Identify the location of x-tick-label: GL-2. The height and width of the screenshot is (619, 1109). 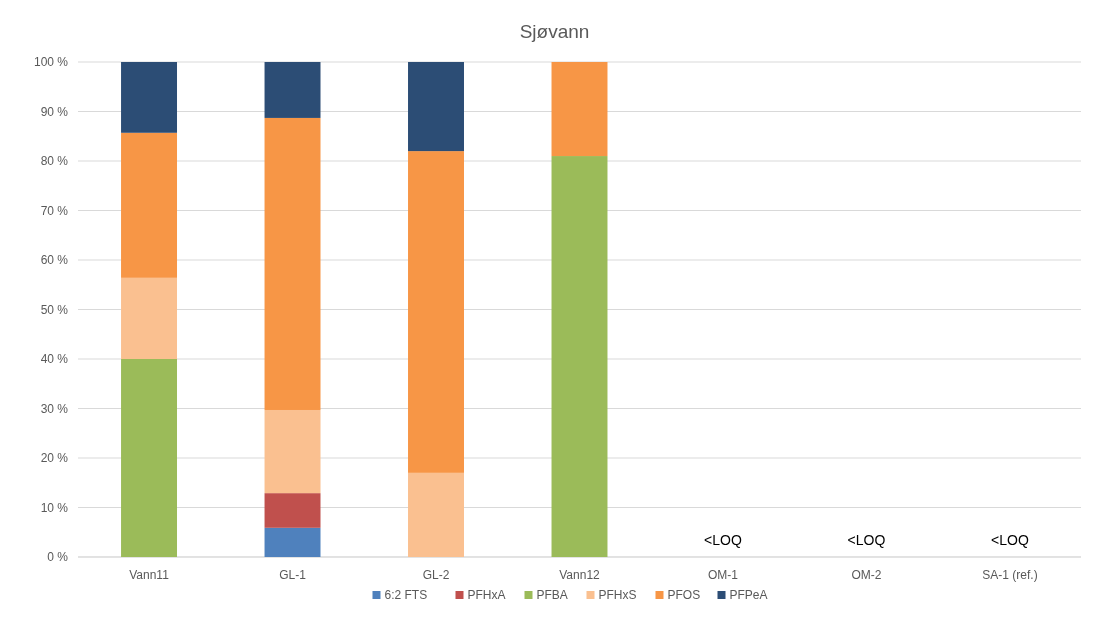
(436, 575).